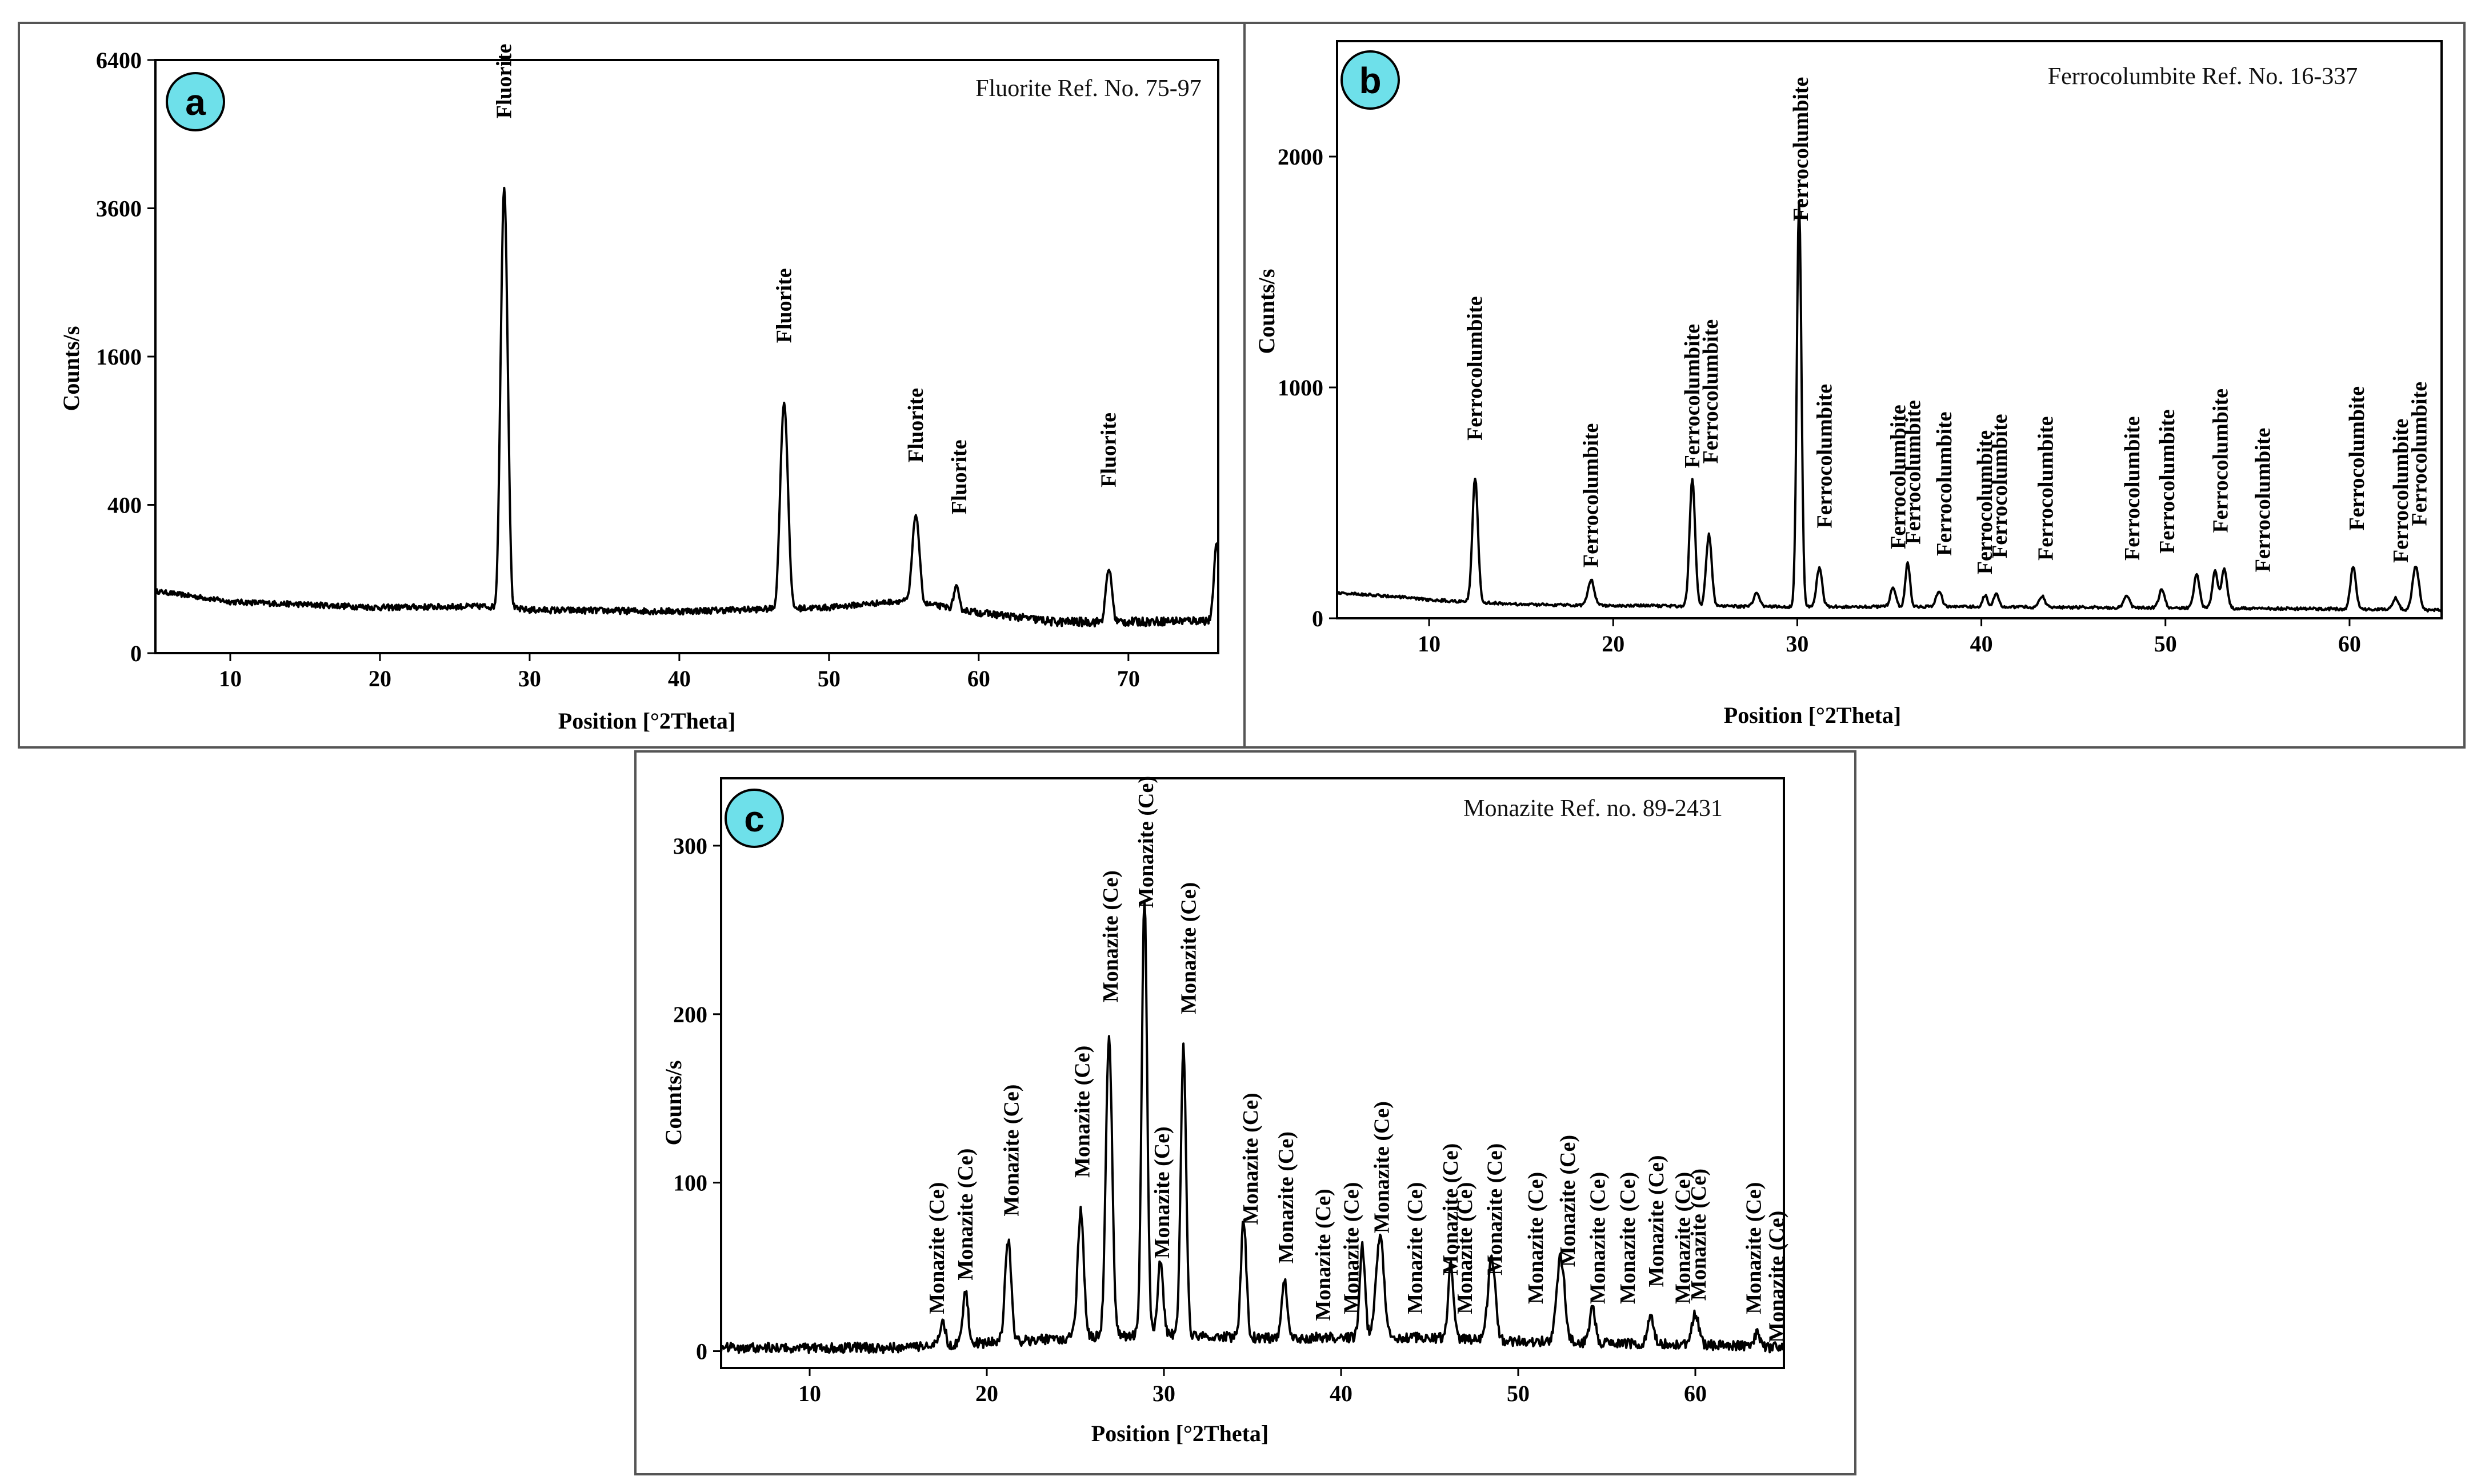  I want to click on panel-b-badge: b, so click(1370, 80).